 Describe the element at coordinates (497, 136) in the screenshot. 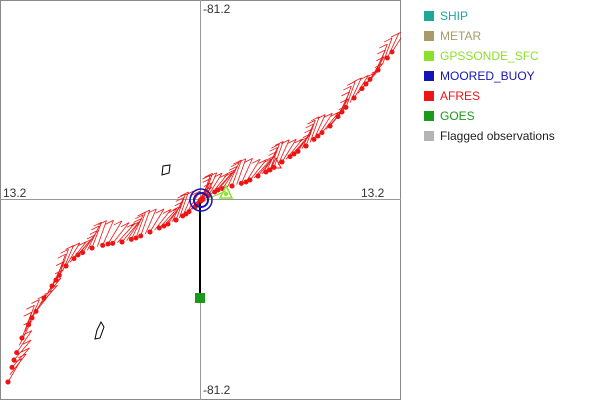

I see `legend-label: Flagged observations` at that location.